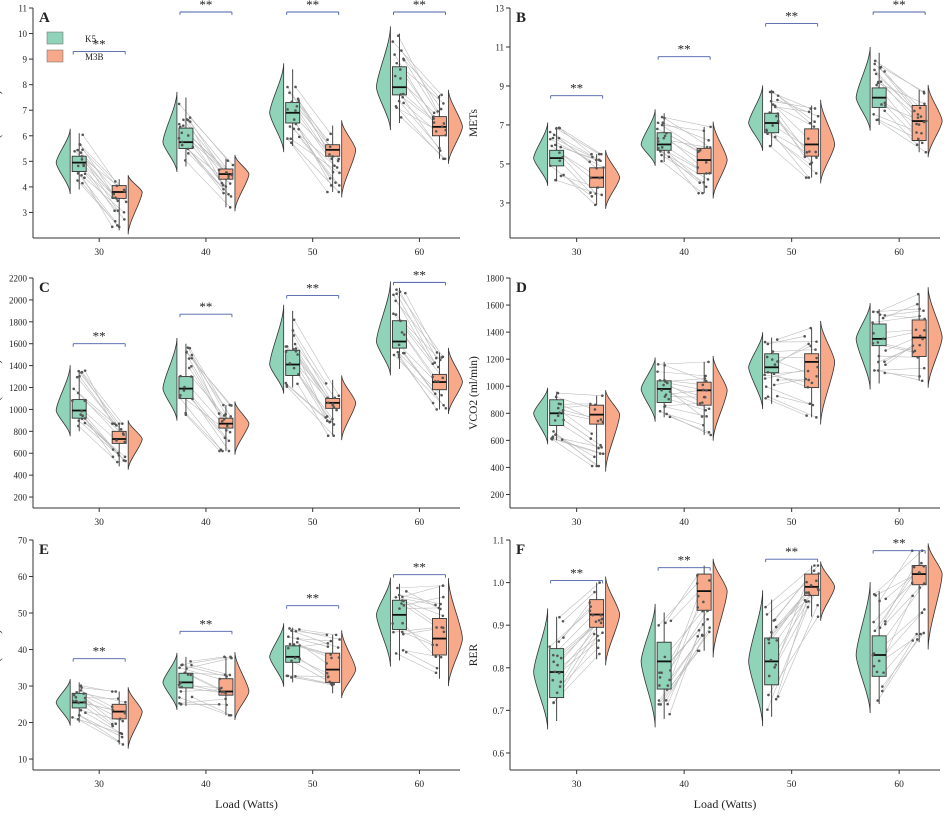 The width and height of the screenshot is (948, 819). Describe the element at coordinates (792, 354) in the screenshot. I see `pair-line` at that location.